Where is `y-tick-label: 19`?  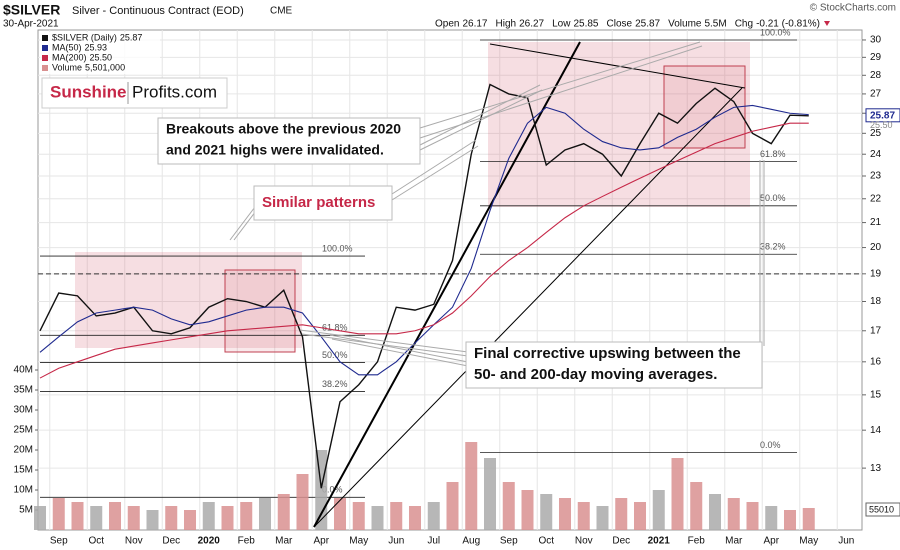 y-tick-label: 19 is located at coordinates (876, 273).